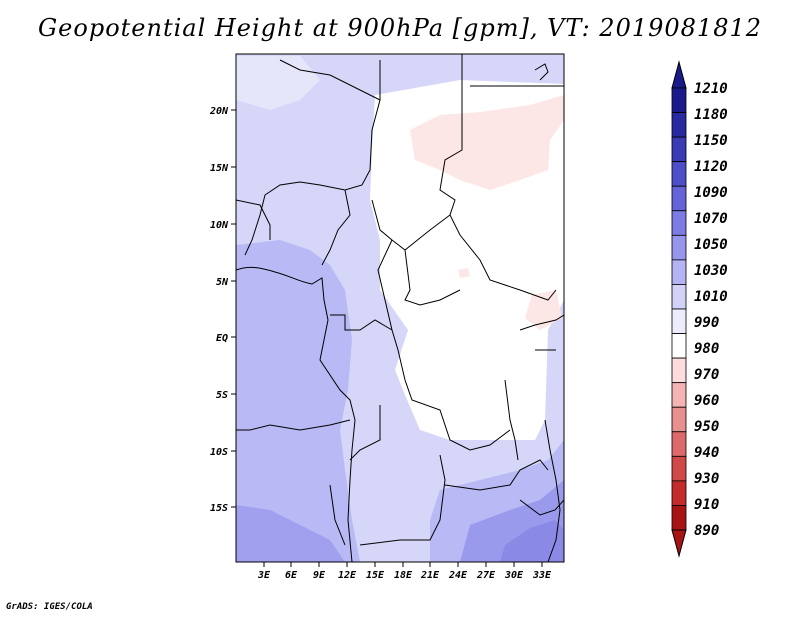 The image size is (800, 618). I want to click on lon-label: 30E, so click(514, 575).